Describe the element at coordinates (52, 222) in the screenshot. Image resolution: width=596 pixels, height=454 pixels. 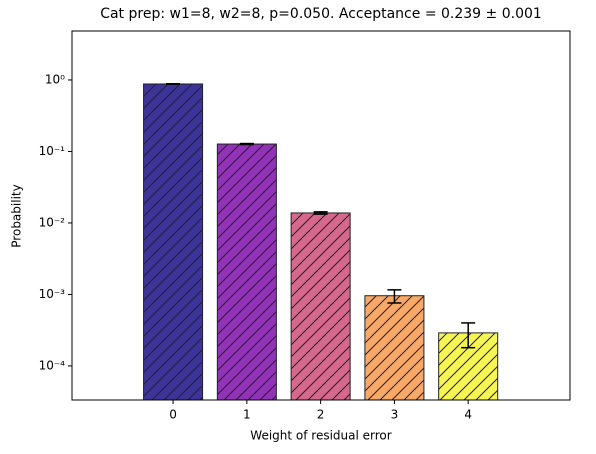
I see `y-tick-label: 10⁻²` at that location.